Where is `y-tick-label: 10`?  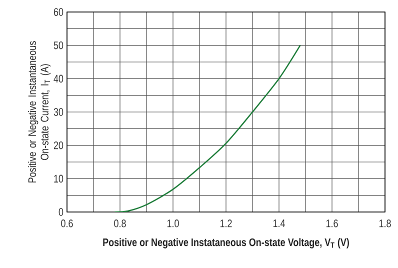 y-tick-label: 10 is located at coordinates (59, 178).